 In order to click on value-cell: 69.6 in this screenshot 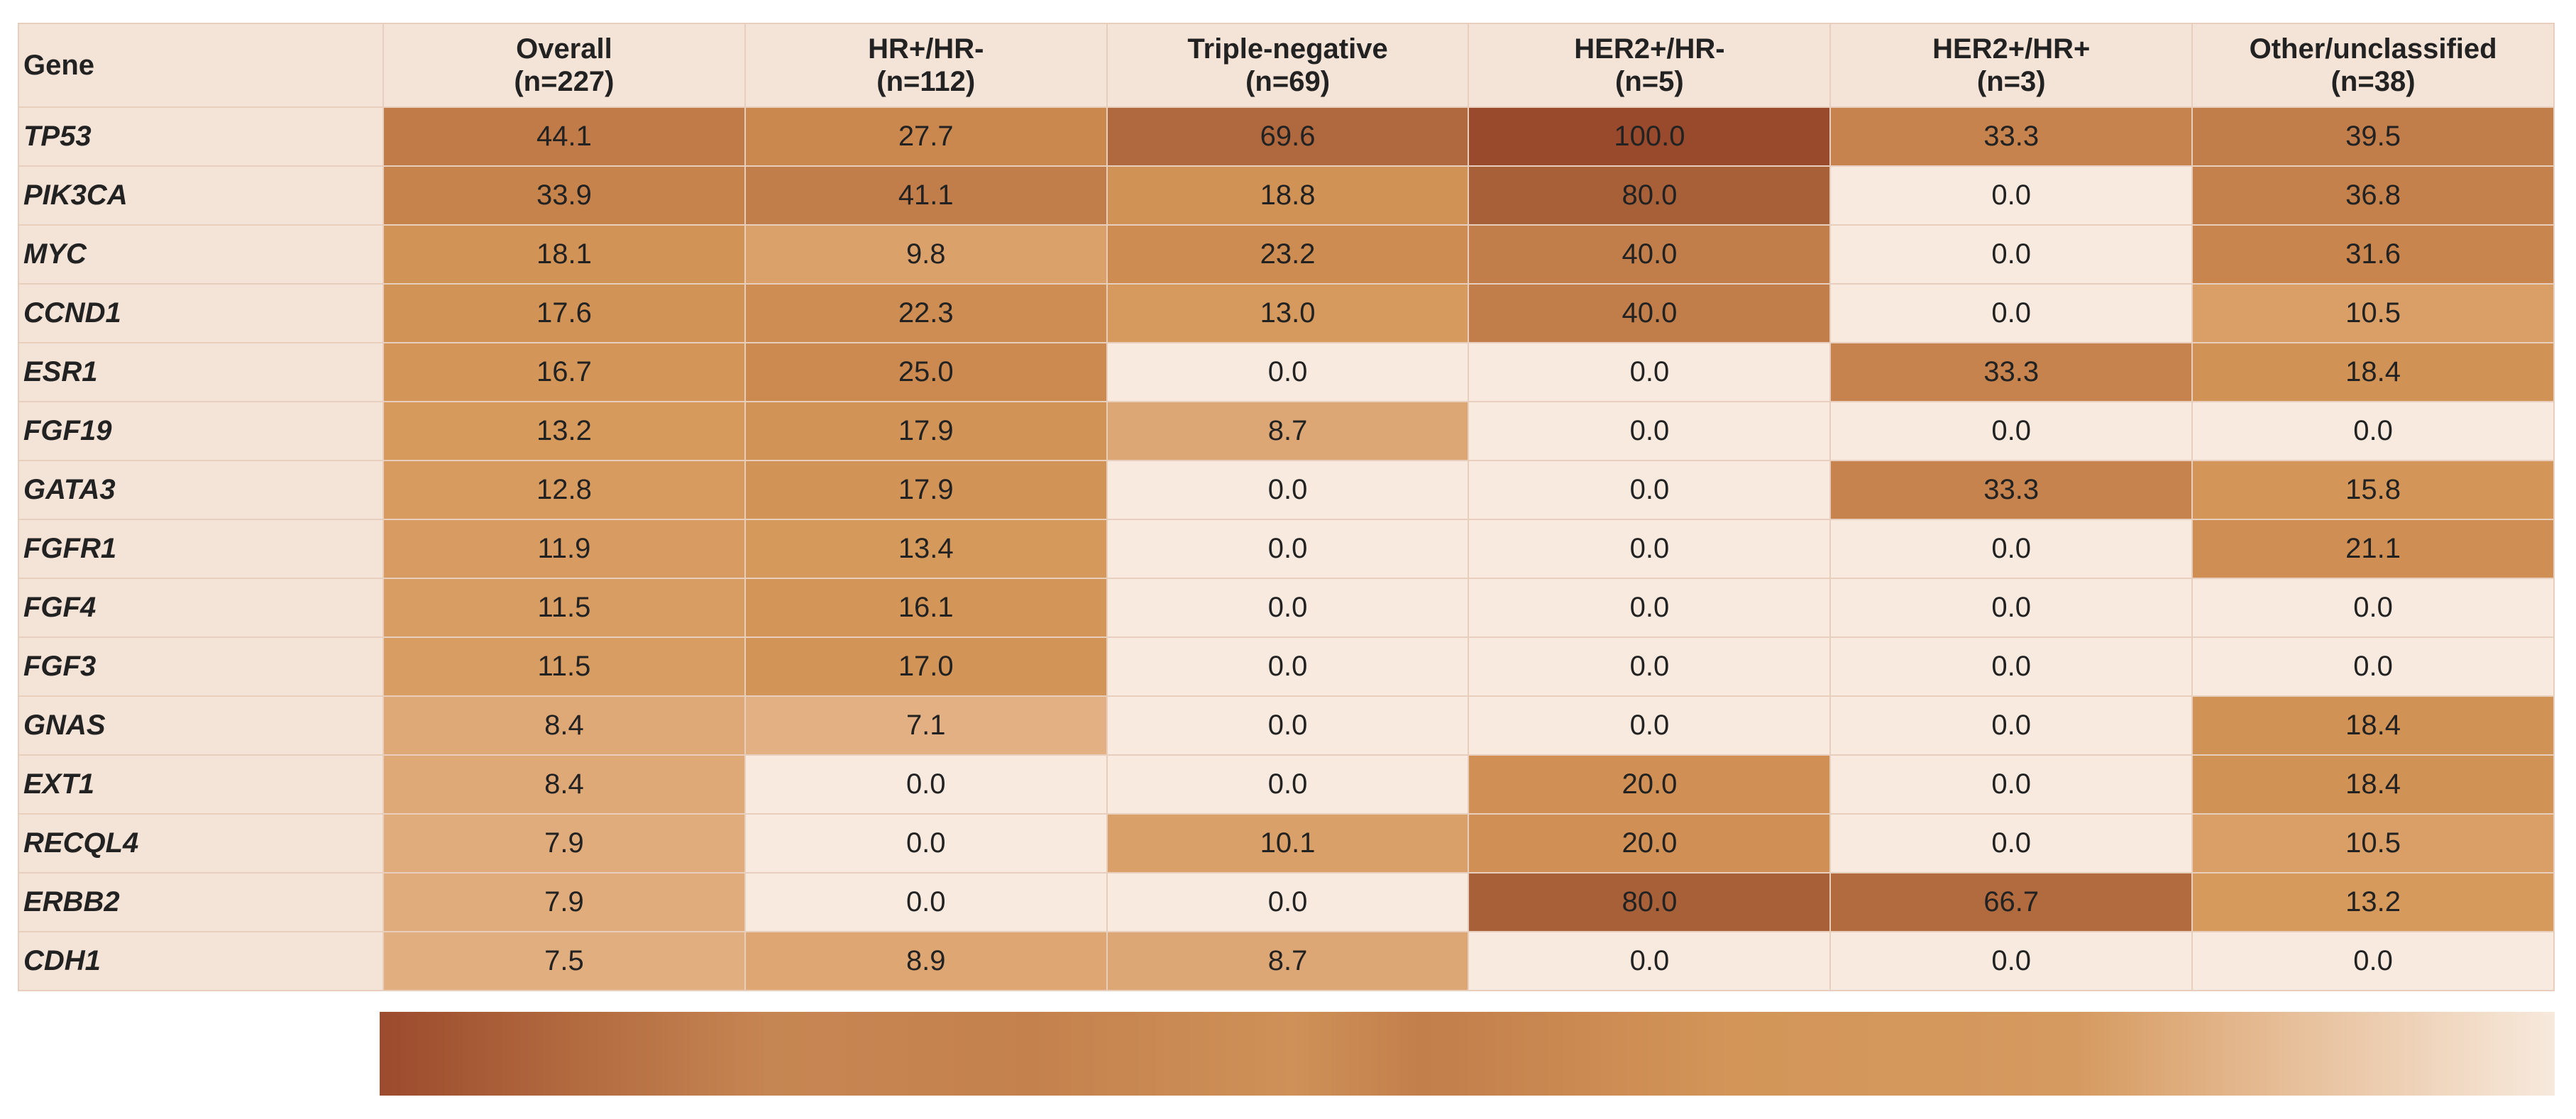, I will do `click(1288, 136)`.